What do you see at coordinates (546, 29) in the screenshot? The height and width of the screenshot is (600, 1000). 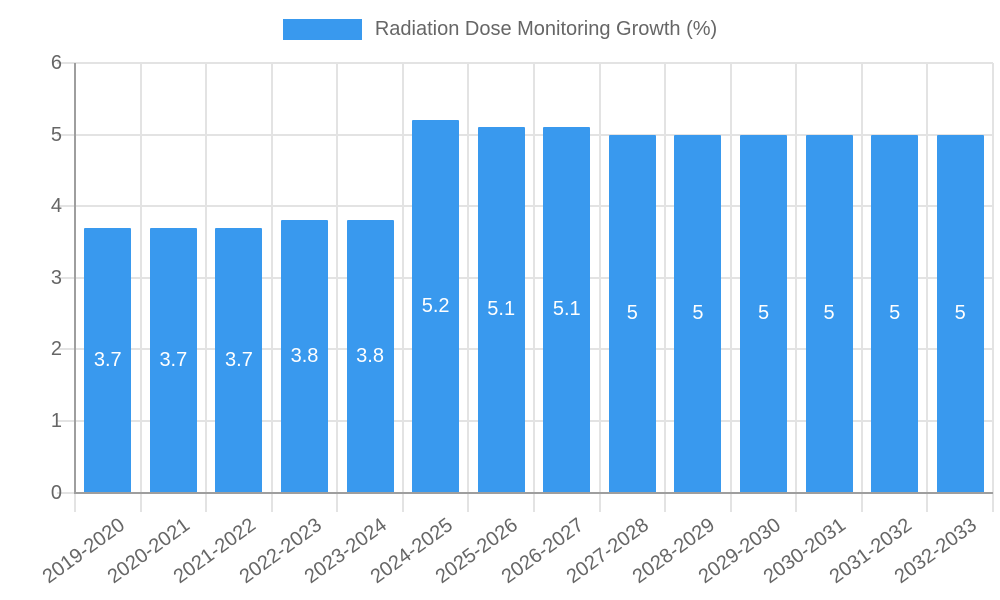 I see `chart-title: Radiation Dose Monitoring Growth (%)` at bounding box center [546, 29].